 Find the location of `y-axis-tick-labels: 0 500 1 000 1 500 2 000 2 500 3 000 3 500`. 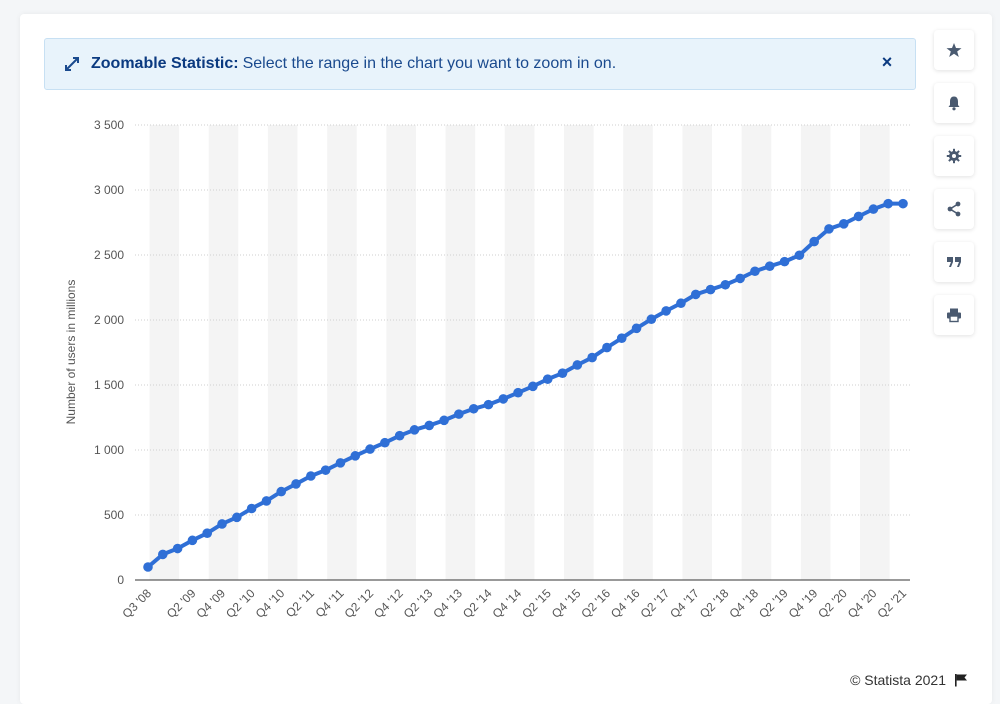

y-axis-tick-labels: 0 500 1 000 1 500 2 000 2 500 3 000 3 500 is located at coordinates (109, 352).